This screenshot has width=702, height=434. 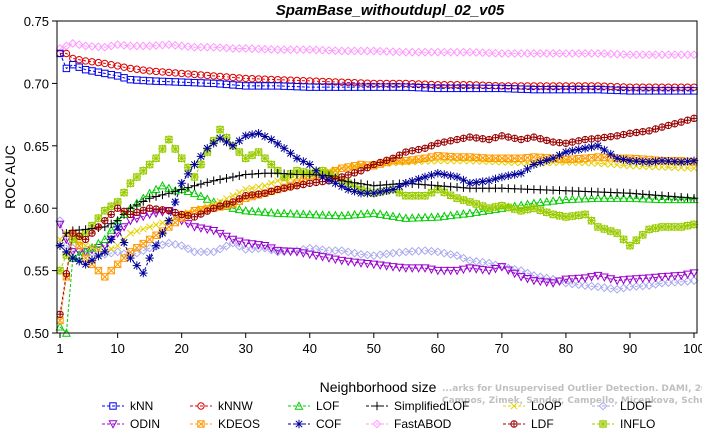 I want to click on x-tick-label: 70, so click(x=502, y=348).